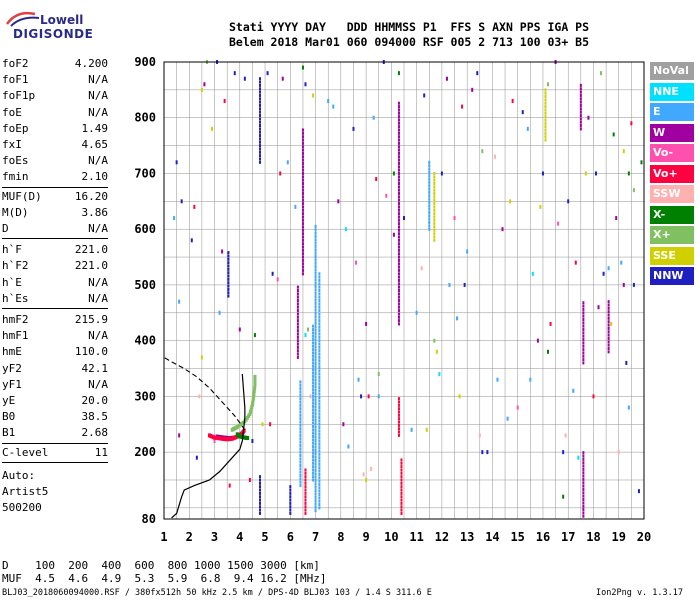 This screenshot has height=600, width=700. What do you see at coordinates (55, 129) in the screenshot?
I see `param-row: foEp 1.49` at bounding box center [55, 129].